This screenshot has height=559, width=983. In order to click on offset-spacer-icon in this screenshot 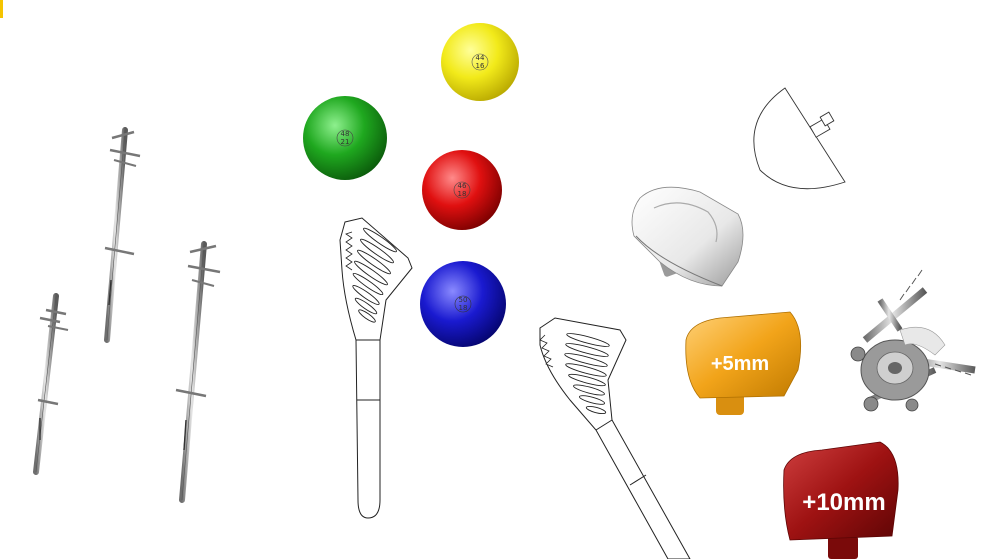, I will do `click(843, 547)`.